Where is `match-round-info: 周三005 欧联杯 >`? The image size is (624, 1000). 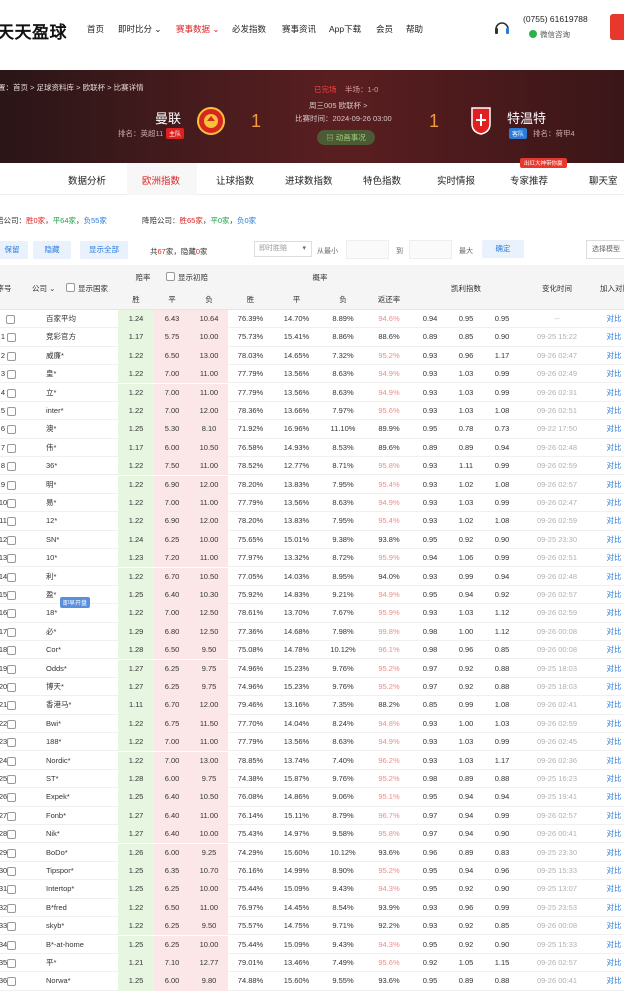 match-round-info: 周三005 欧联杯 > is located at coordinates (338, 105).